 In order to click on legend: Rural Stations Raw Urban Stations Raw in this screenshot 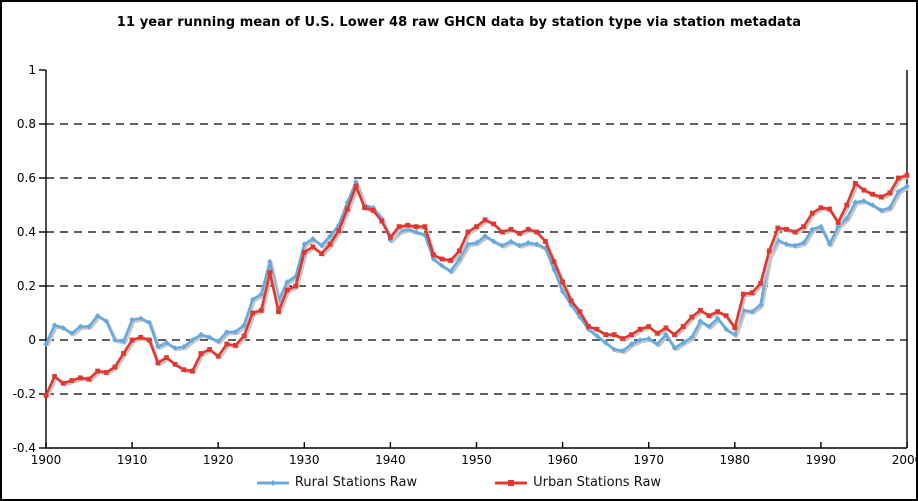, I will do `click(459, 482)`.